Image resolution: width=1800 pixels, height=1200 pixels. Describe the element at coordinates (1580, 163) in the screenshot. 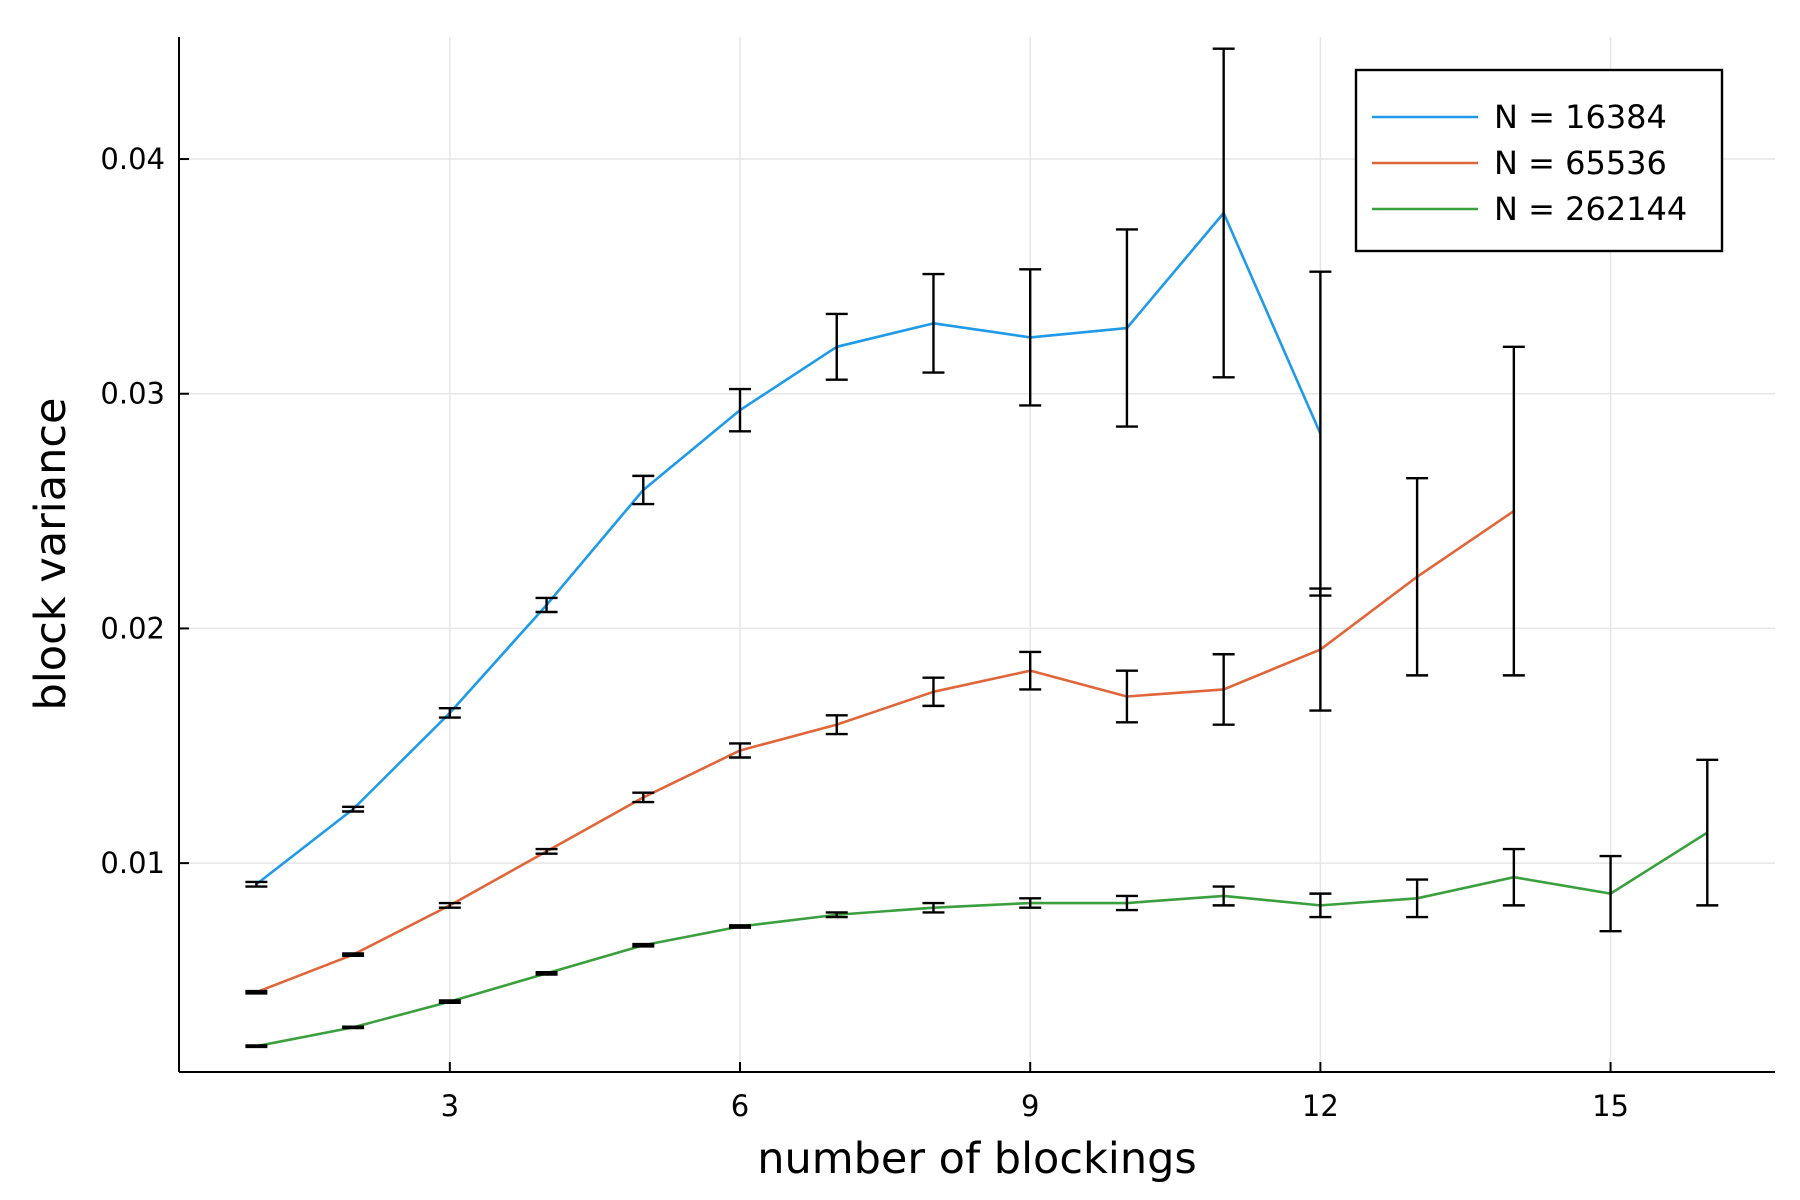

I see `legend-label: N = 65536` at that location.